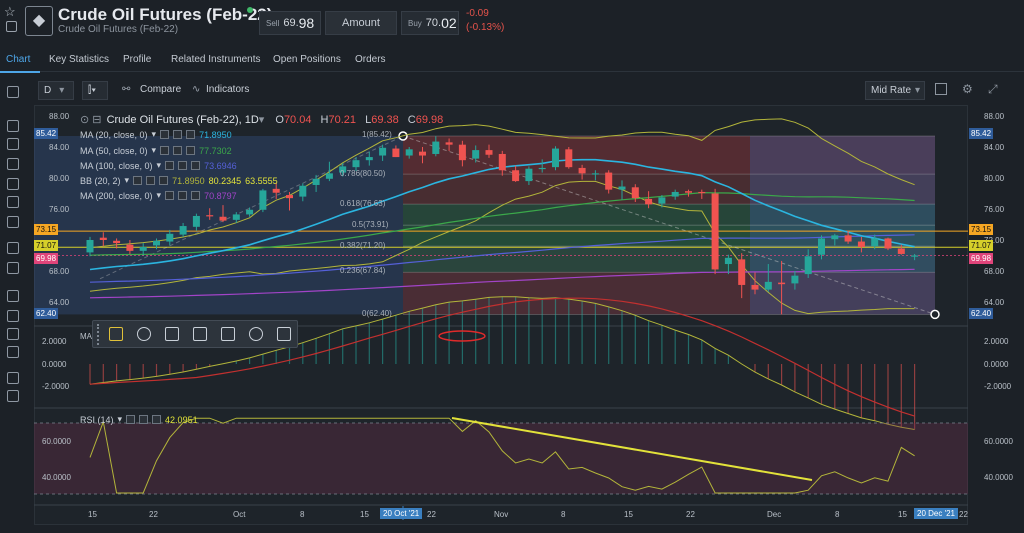  Describe the element at coordinates (261, 120) in the screenshot. I see `chevron-down-icon: ▾` at that location.